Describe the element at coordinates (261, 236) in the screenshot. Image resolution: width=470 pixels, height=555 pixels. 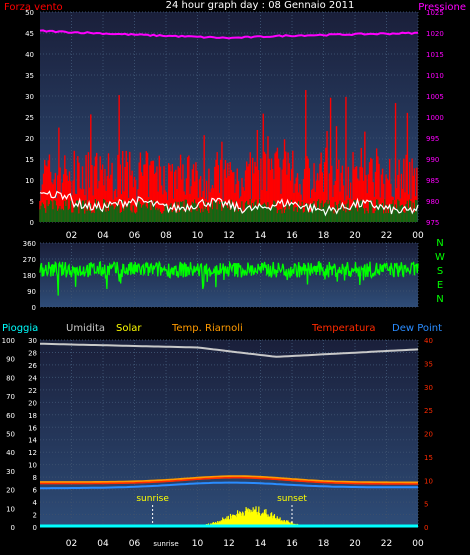
I see `wind-x-tick: 14` at that location.